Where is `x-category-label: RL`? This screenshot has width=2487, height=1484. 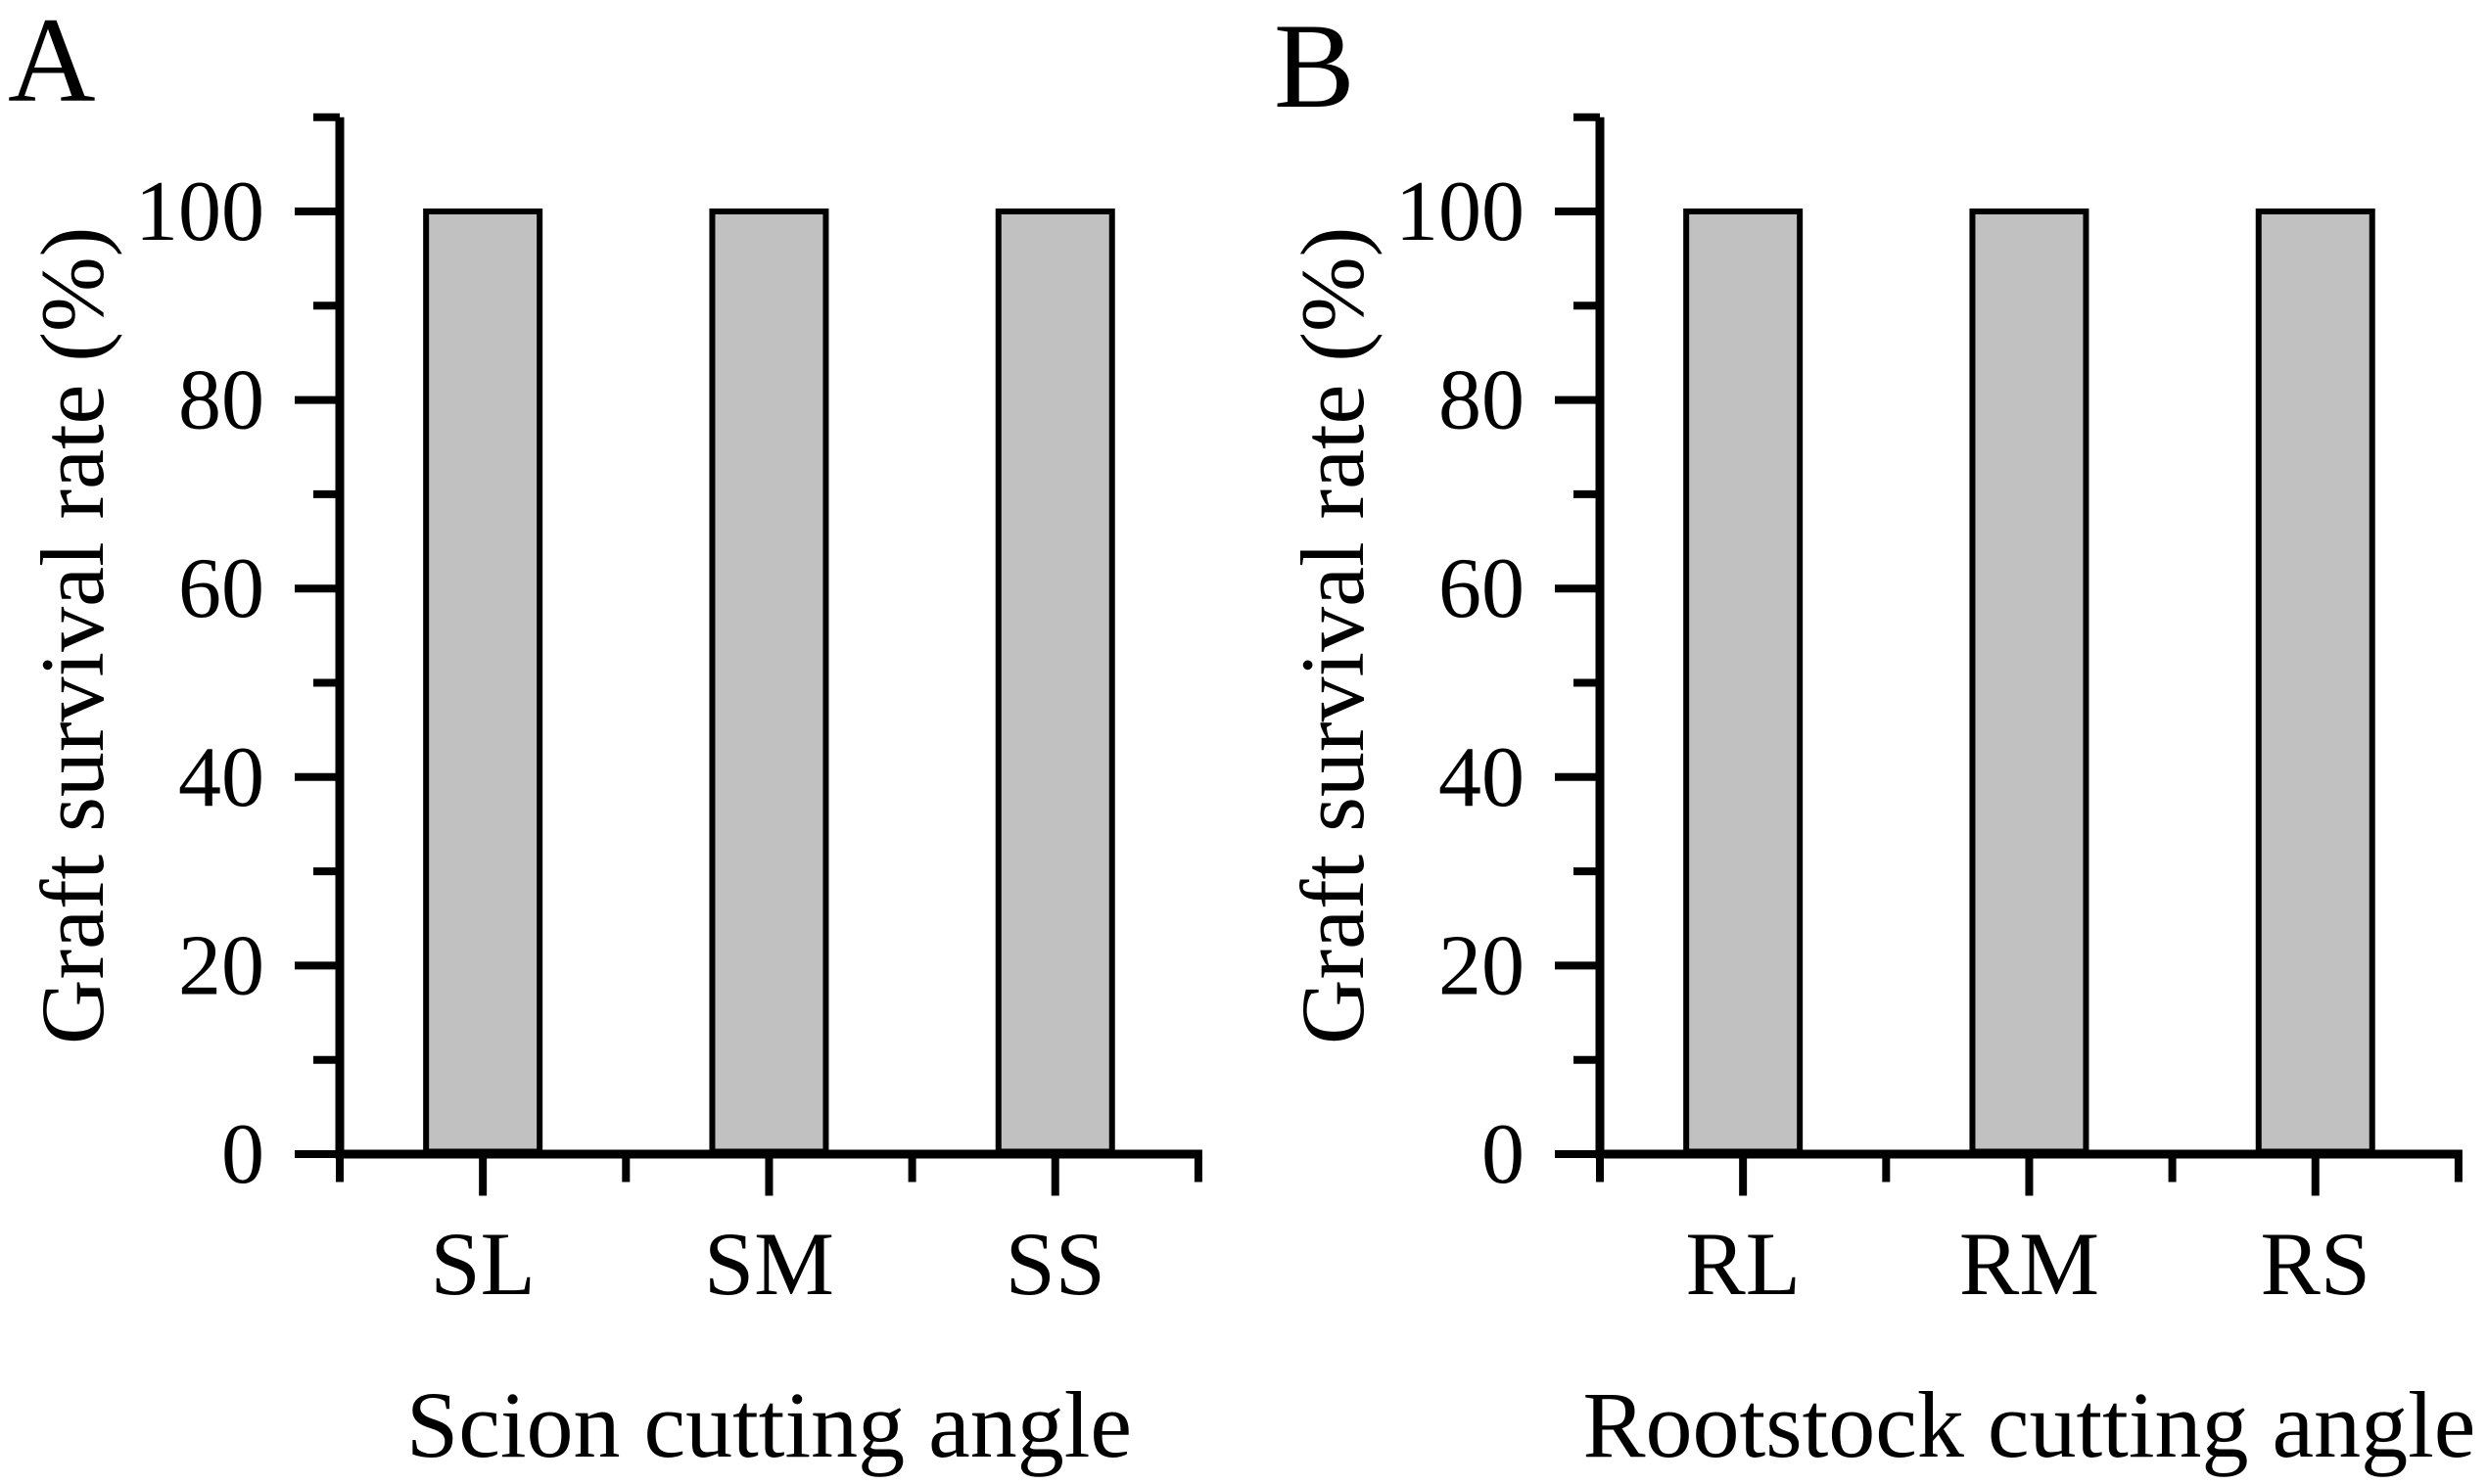
x-category-label: RL is located at coordinates (1743, 1264).